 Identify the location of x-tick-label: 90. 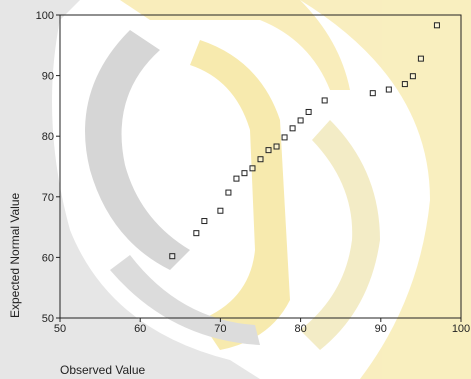
(381, 329).